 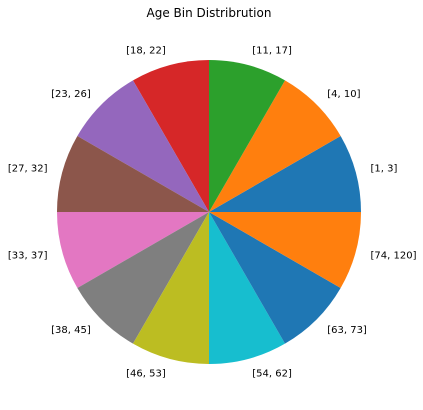 I want to click on pie-slice-label: [46, 53], so click(x=146, y=374).